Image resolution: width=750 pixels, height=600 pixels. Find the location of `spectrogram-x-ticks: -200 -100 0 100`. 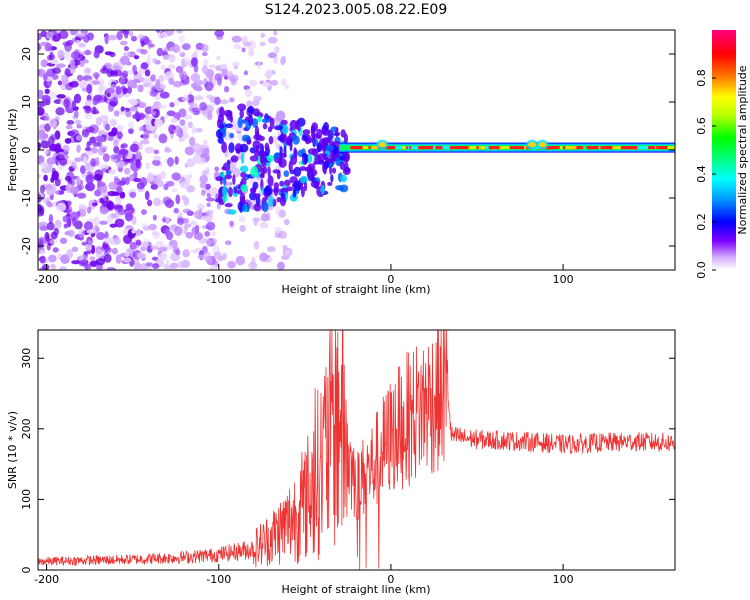

spectrogram-x-ticks: -200 -100 0 100 is located at coordinates (304, 275).